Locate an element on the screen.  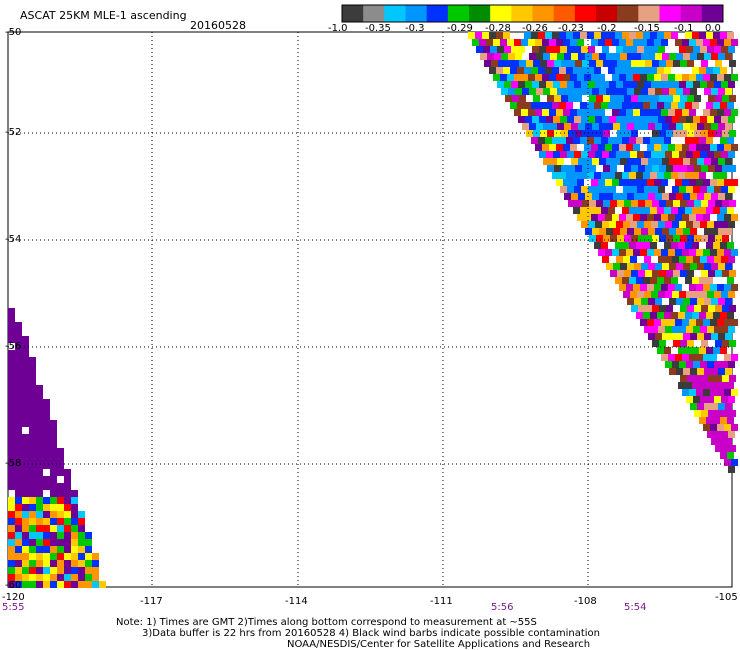
colorbar-swatch is located at coordinates (437, 13).